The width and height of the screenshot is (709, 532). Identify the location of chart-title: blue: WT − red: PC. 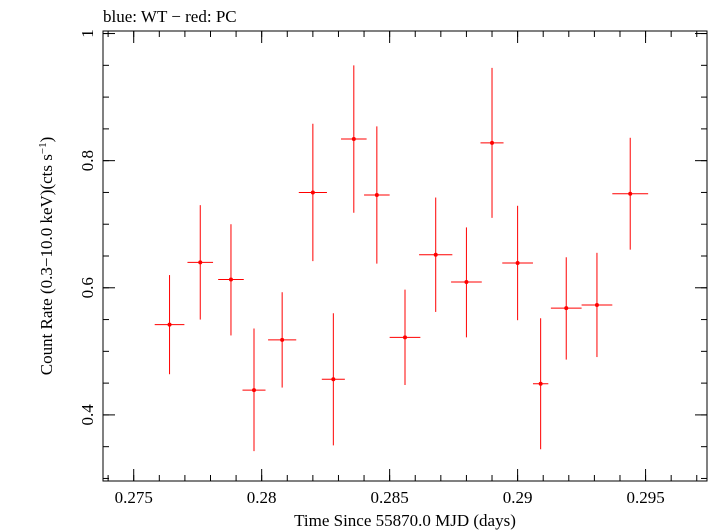
(170, 16).